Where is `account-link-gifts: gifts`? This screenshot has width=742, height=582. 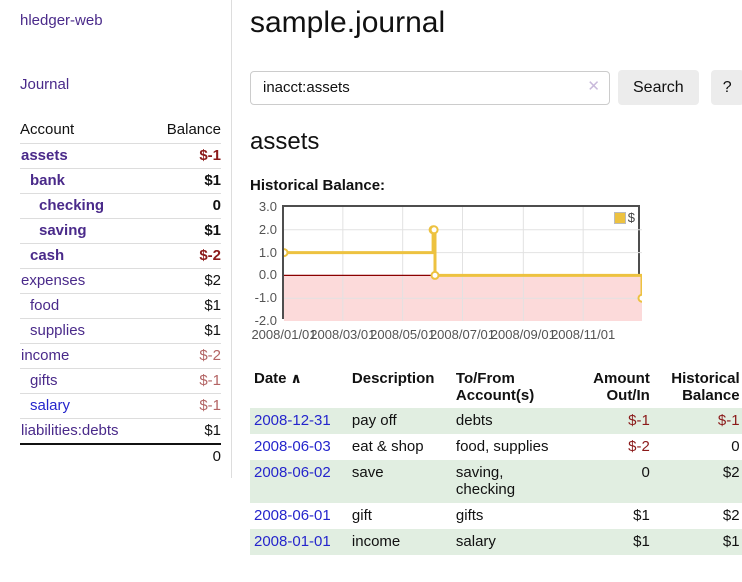
account-link-gifts: gifts is located at coordinates (44, 380).